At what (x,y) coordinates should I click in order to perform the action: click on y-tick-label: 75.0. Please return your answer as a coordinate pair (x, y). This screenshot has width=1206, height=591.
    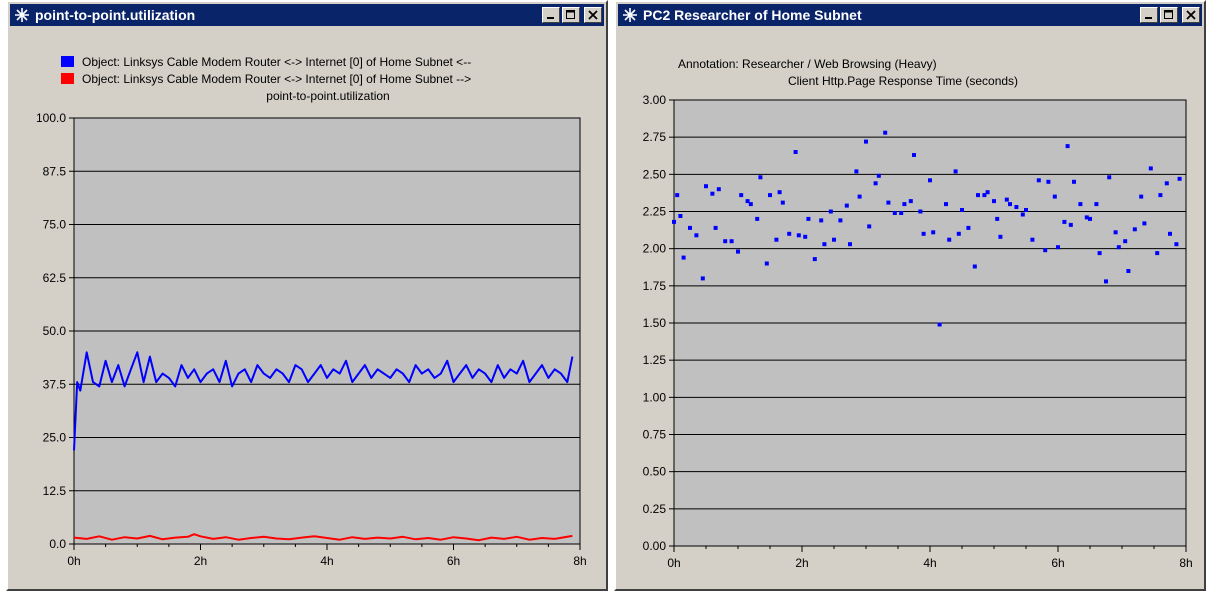
    Looking at the image, I should click on (55, 225).